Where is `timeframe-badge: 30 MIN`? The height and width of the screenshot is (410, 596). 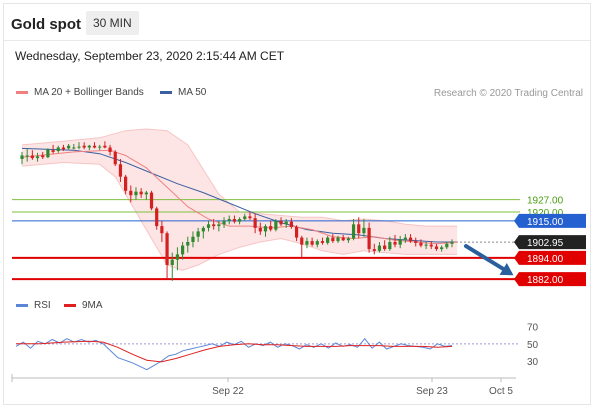
timeframe-badge: 30 MIN is located at coordinates (112, 23).